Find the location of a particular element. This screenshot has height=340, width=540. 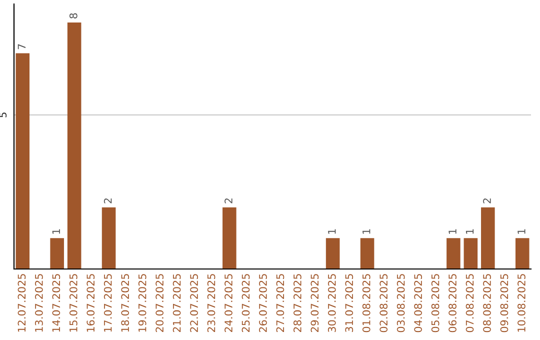

data-label: 8 is located at coordinates (73, 15).